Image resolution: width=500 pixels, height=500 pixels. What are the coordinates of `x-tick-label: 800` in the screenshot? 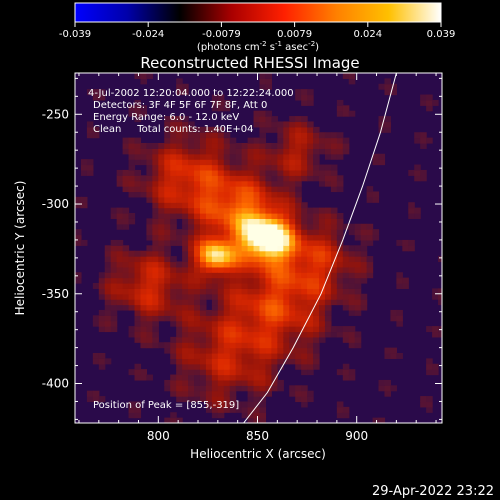 It's located at (158, 436).